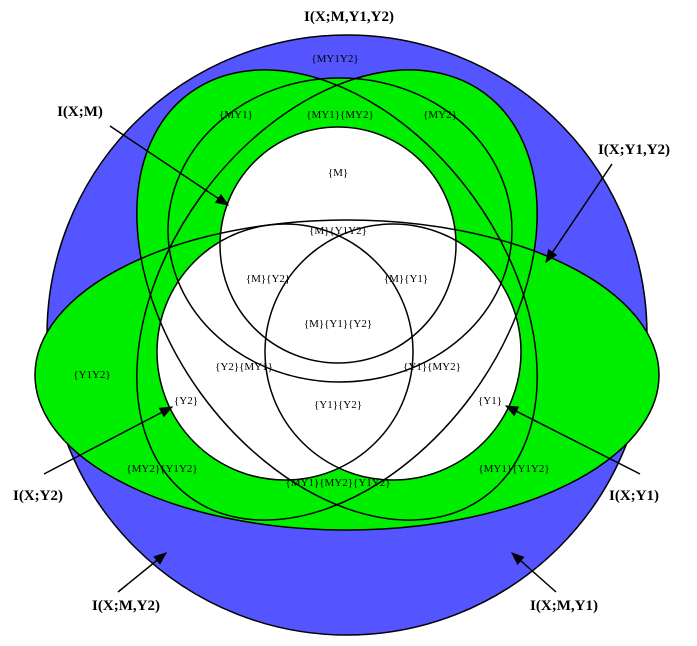 The image size is (697, 646). I want to click on label-m-y1y2: {M}{Y1Y2}, so click(338, 231).